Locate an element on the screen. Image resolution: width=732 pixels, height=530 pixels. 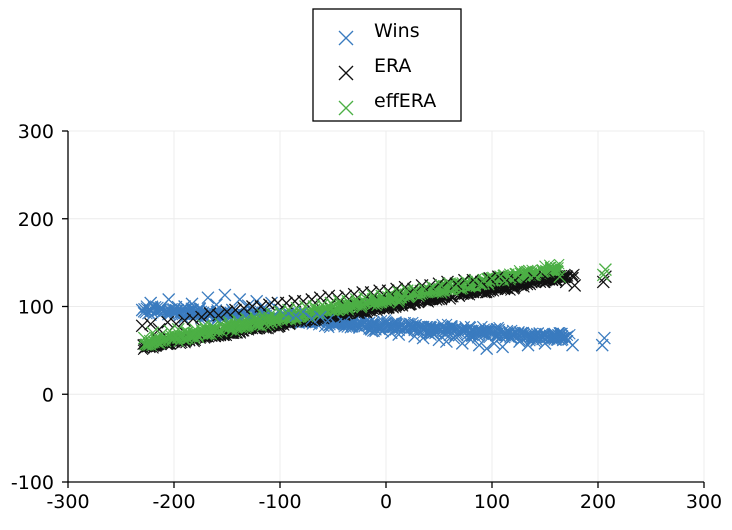
y-tick-label: 0 is located at coordinates (48, 395).